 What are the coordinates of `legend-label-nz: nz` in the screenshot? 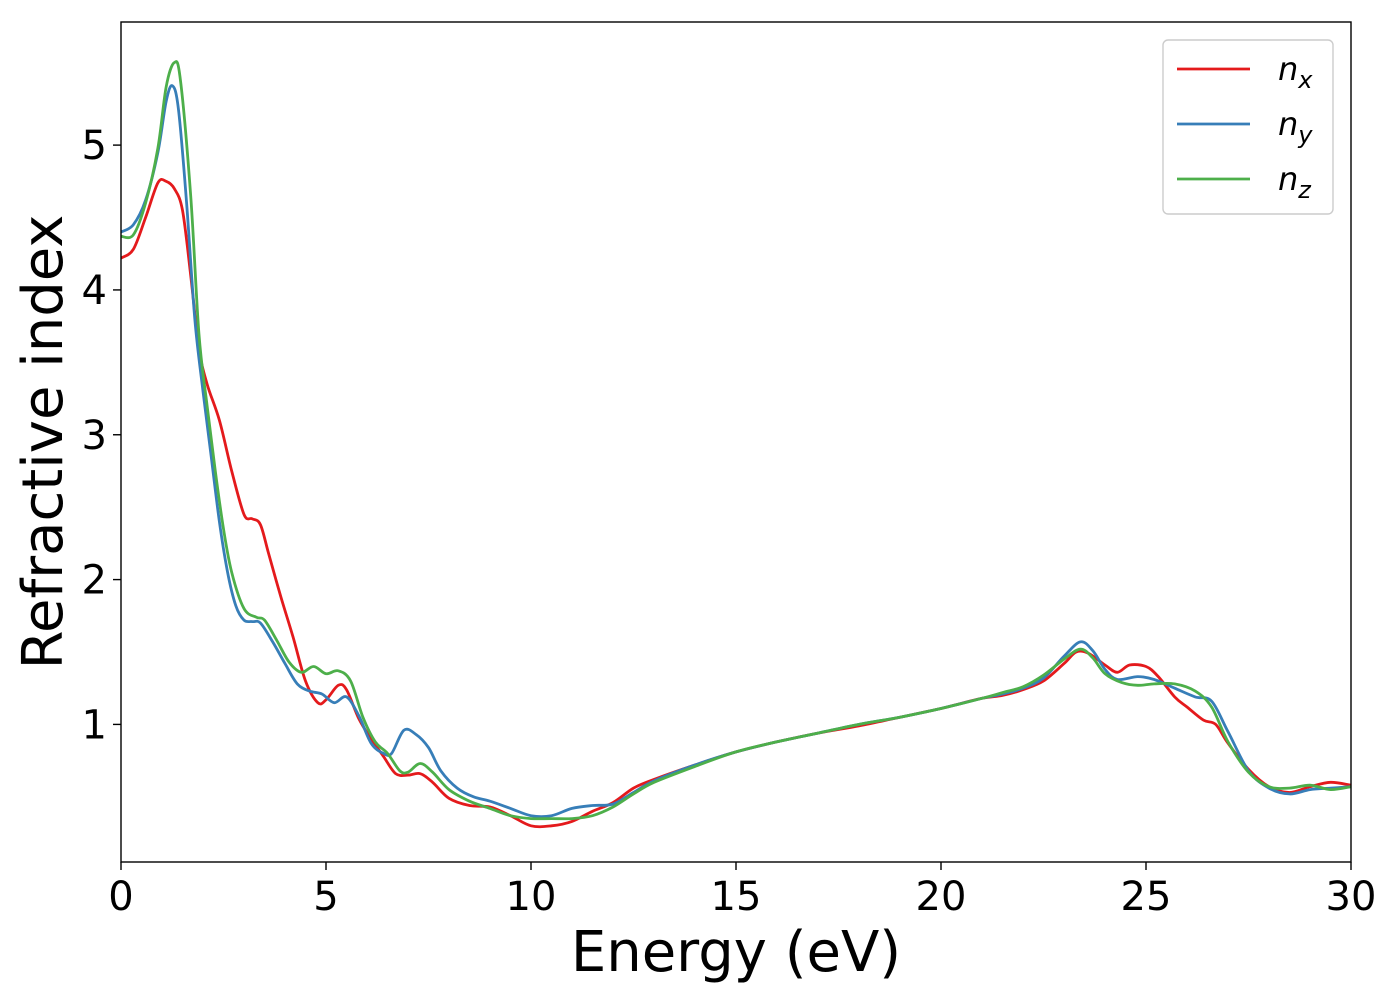 It's located at (1295, 182).